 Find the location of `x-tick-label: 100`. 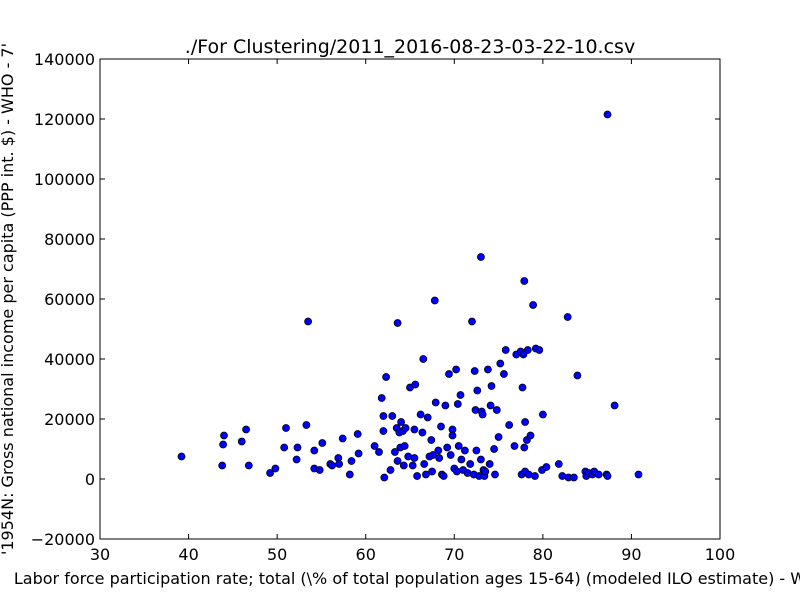

x-tick-label: 100 is located at coordinates (720, 554).